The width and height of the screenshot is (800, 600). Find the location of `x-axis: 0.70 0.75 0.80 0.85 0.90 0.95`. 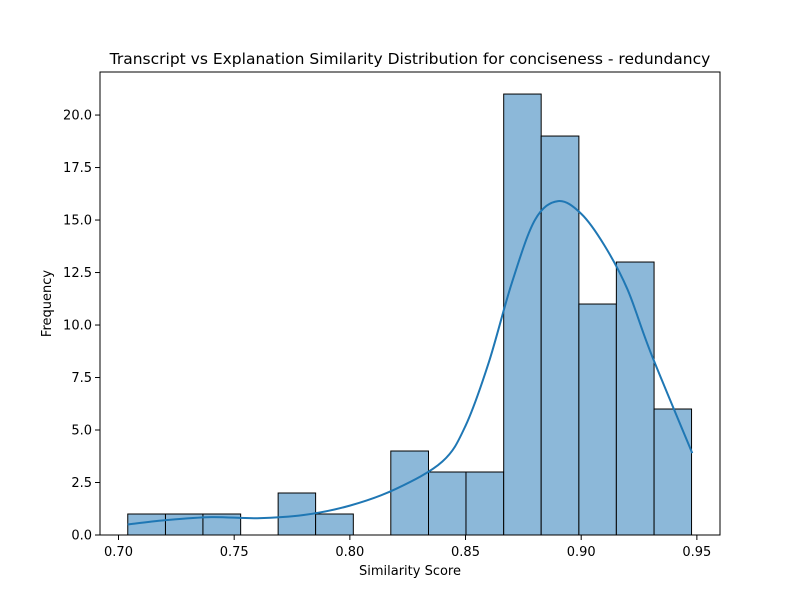

x-axis: 0.70 0.75 0.80 0.85 0.90 0.95 is located at coordinates (407, 547).